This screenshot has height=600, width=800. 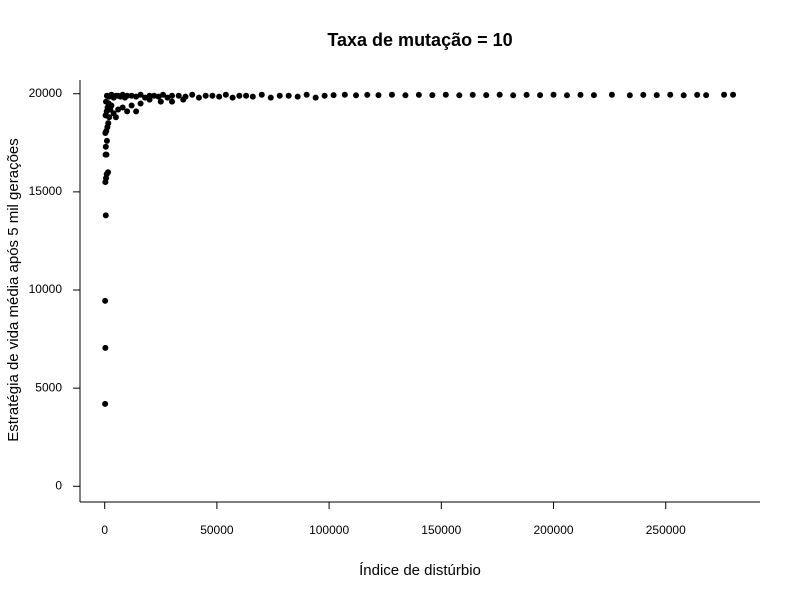 I want to click on x-tick-label: 150000, so click(x=441, y=530).